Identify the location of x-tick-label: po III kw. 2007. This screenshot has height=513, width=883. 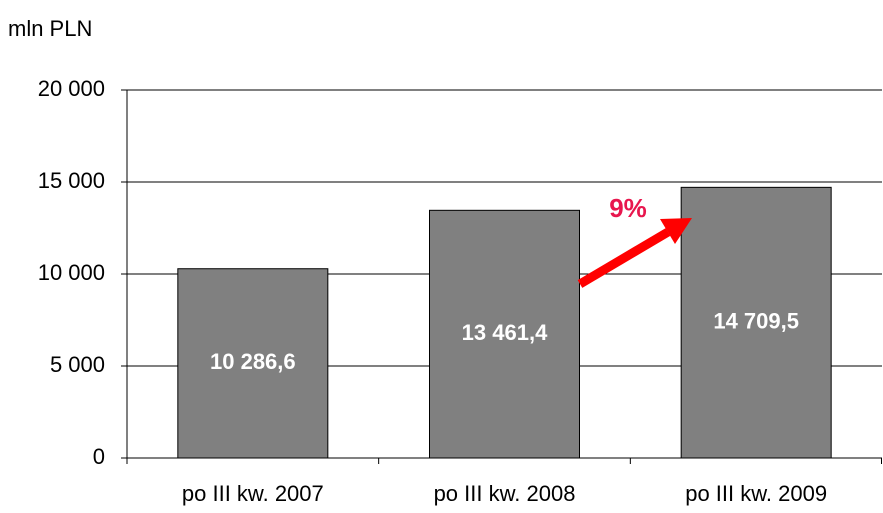
(253, 493).